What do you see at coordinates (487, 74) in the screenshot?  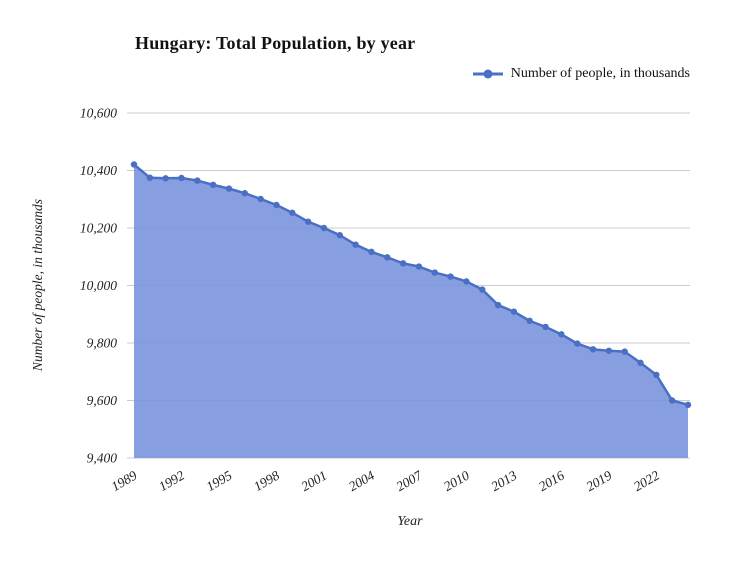 I see `legend-line-marker-icon` at bounding box center [487, 74].